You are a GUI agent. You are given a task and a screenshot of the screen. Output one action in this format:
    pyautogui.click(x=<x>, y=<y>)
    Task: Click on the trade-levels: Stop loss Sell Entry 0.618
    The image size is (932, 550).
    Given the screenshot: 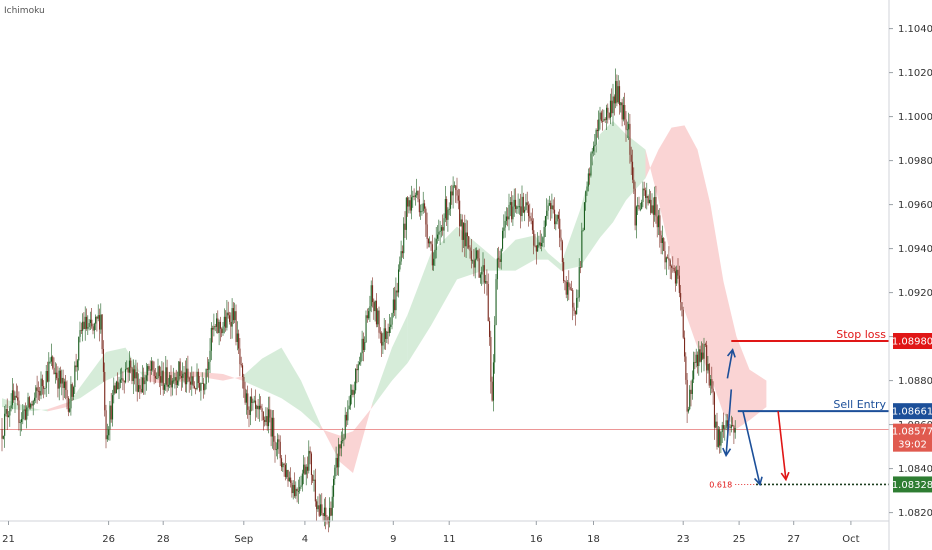 What is the action you would take?
    pyautogui.click(x=799, y=408)
    